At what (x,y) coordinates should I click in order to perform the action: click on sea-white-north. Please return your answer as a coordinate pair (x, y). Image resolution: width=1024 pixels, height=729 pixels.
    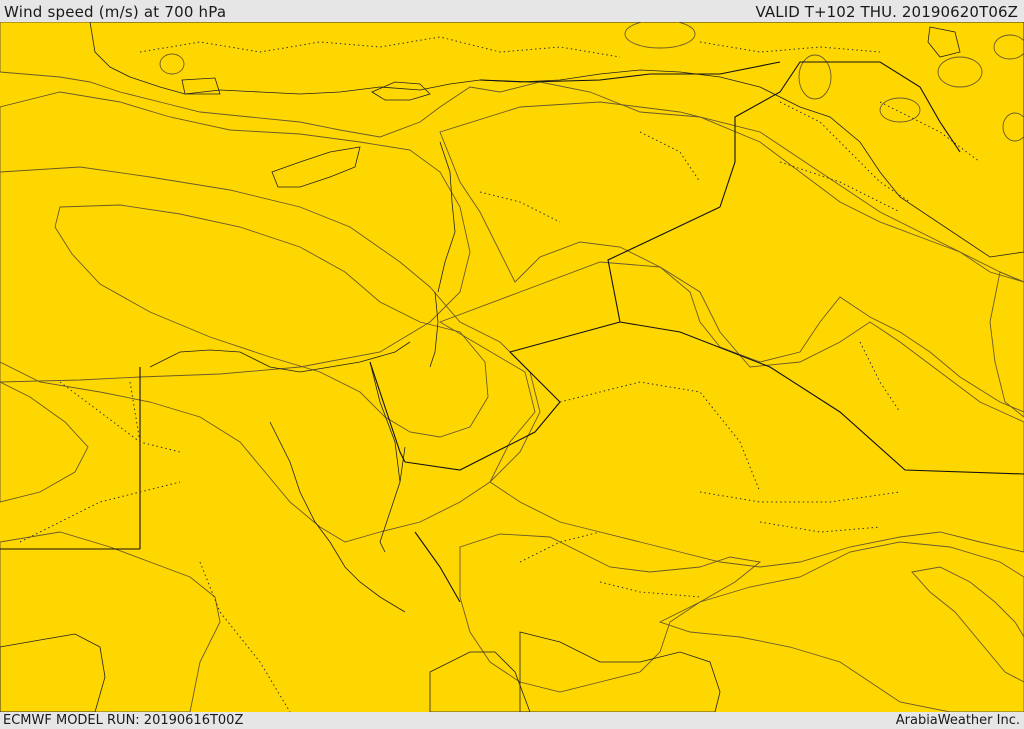
    Looking at the image, I should click on (401, 91).